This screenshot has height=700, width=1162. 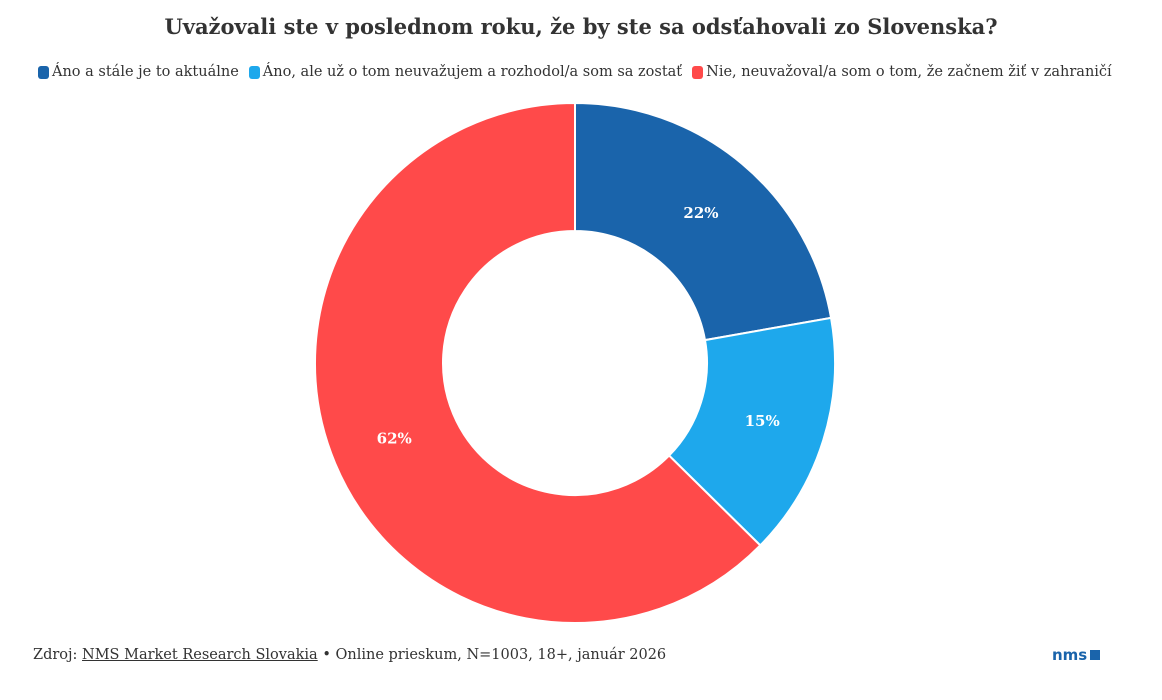 What do you see at coordinates (1070, 655) in the screenshot?
I see `logo-text: nms` at bounding box center [1070, 655].